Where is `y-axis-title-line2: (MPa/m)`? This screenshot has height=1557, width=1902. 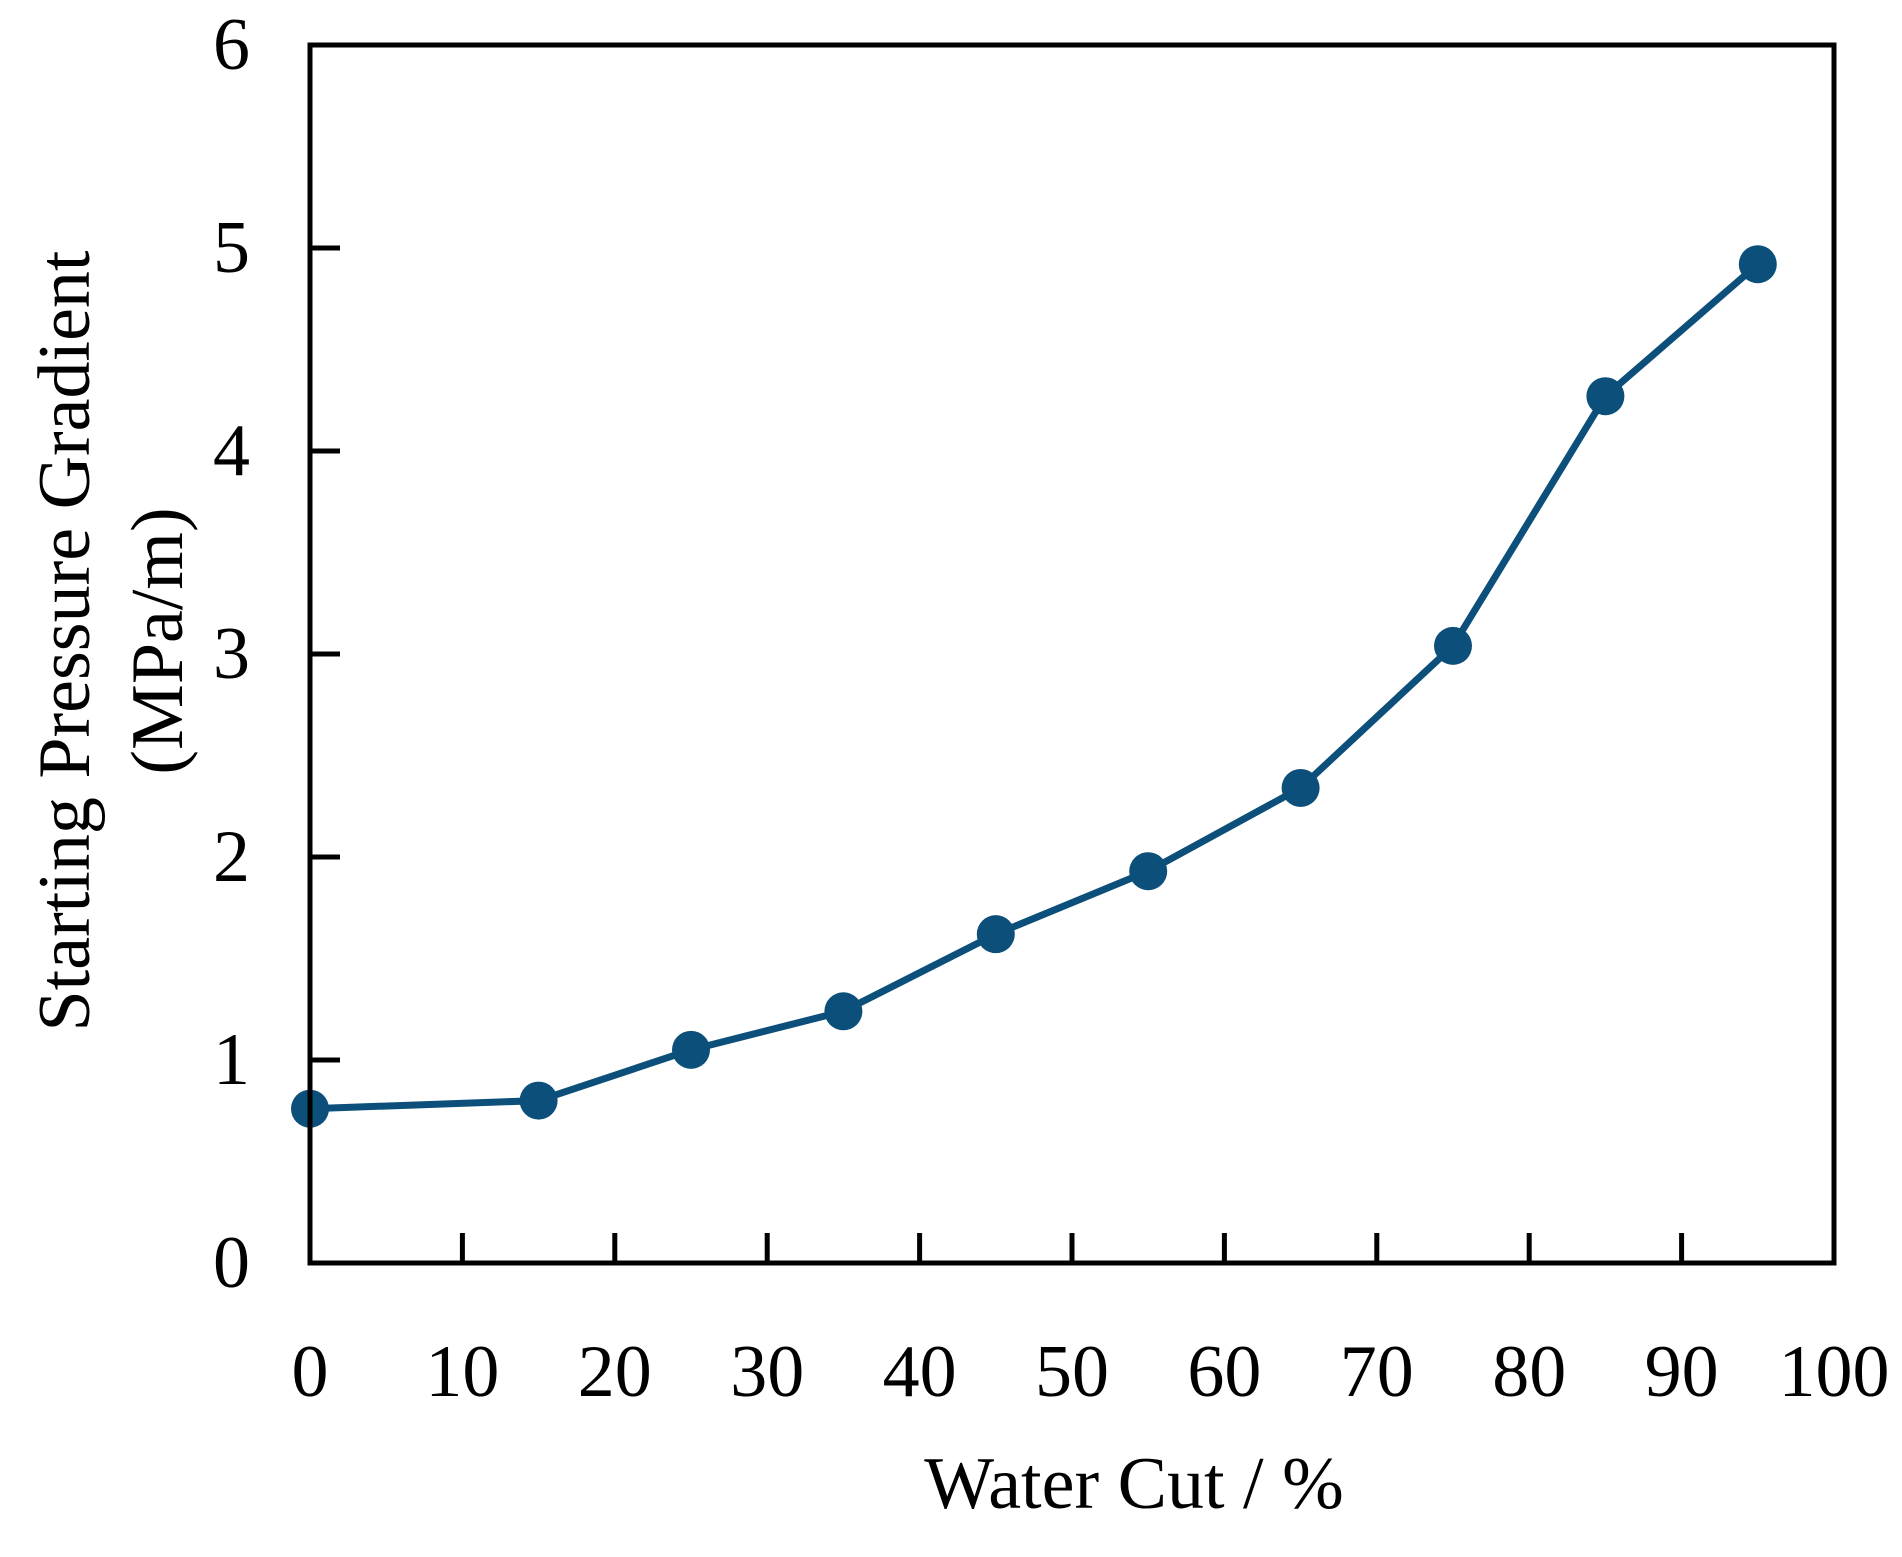
y-axis-title-line2: (MPa/m) is located at coordinates (158, 640).